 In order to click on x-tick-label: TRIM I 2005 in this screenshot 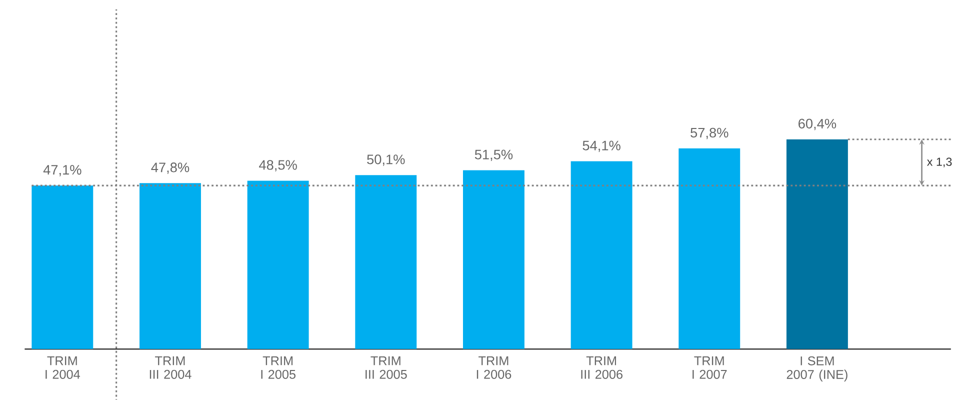, I will do `click(278, 367)`.